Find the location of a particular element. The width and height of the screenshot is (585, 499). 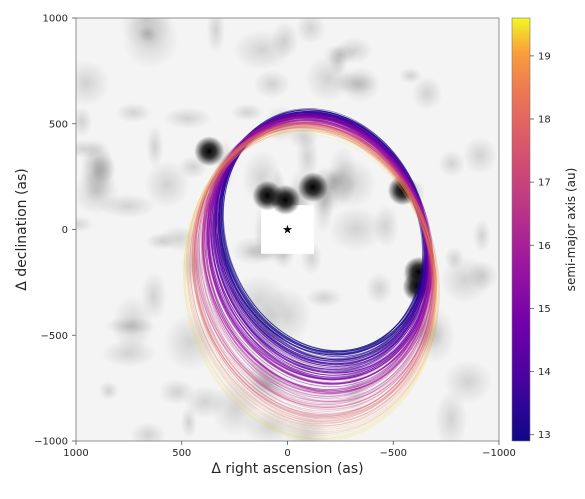

x-axis-title: Δ right ascension (as) is located at coordinates (287, 469).